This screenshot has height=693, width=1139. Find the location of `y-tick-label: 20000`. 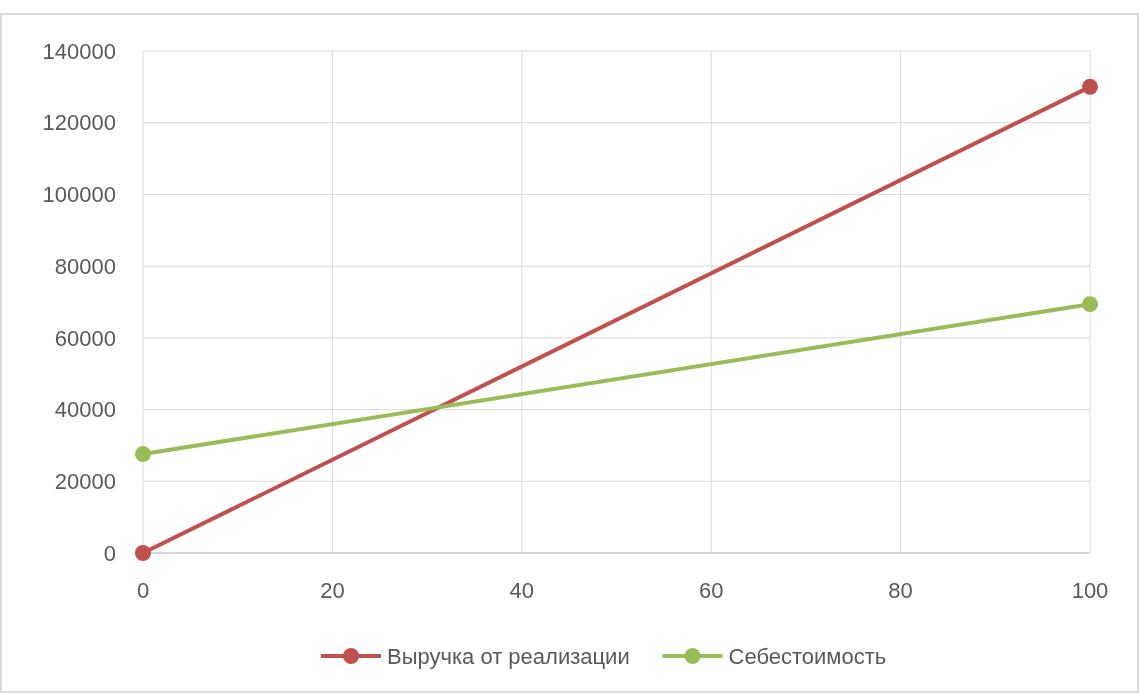

y-tick-label: 20000 is located at coordinates (85, 481).